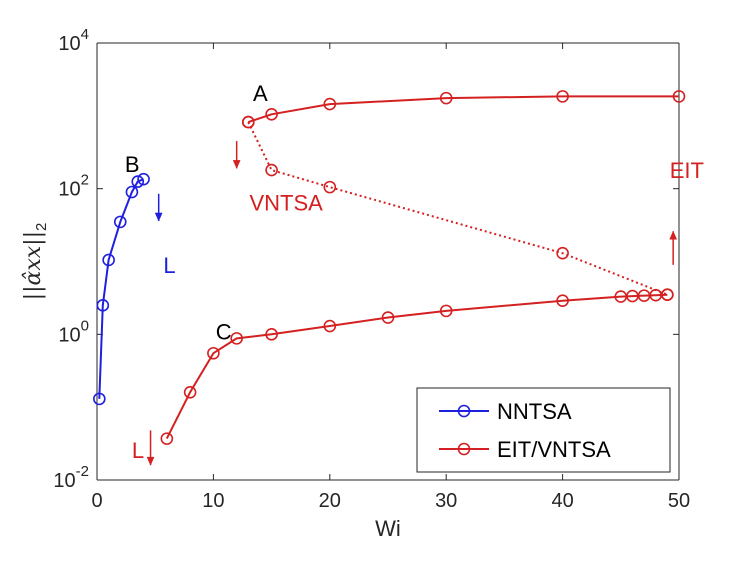 Image resolution: width=747 pixels, height=561 pixels. I want to click on x-tick-label: 40, so click(562, 501).